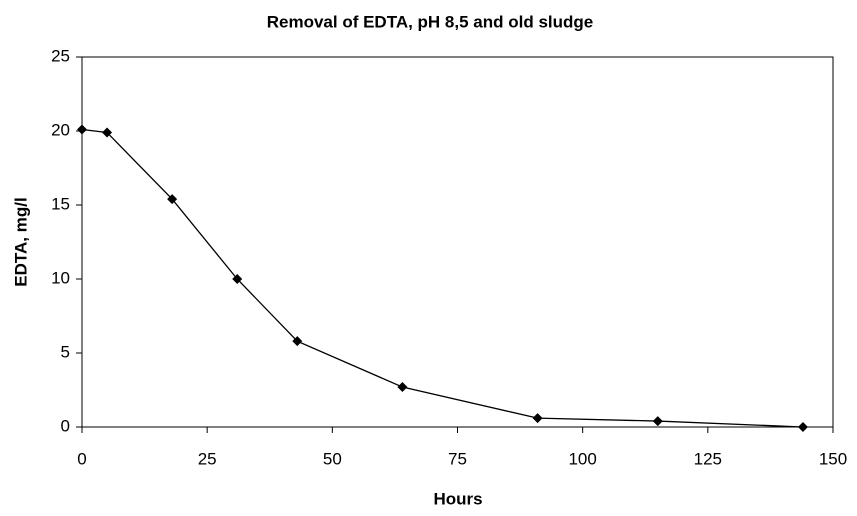 The width and height of the screenshot is (857, 516). Describe the element at coordinates (332, 458) in the screenshot. I see `x-tick-label: 50` at that location.